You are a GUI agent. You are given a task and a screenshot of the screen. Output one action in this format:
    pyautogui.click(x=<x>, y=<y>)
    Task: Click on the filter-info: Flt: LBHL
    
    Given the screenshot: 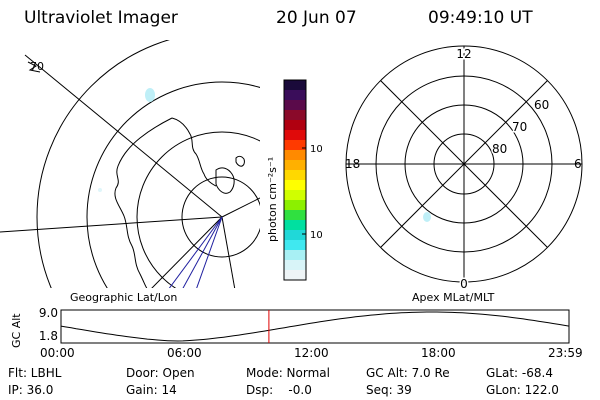 What is the action you would take?
    pyautogui.click(x=35, y=373)
    